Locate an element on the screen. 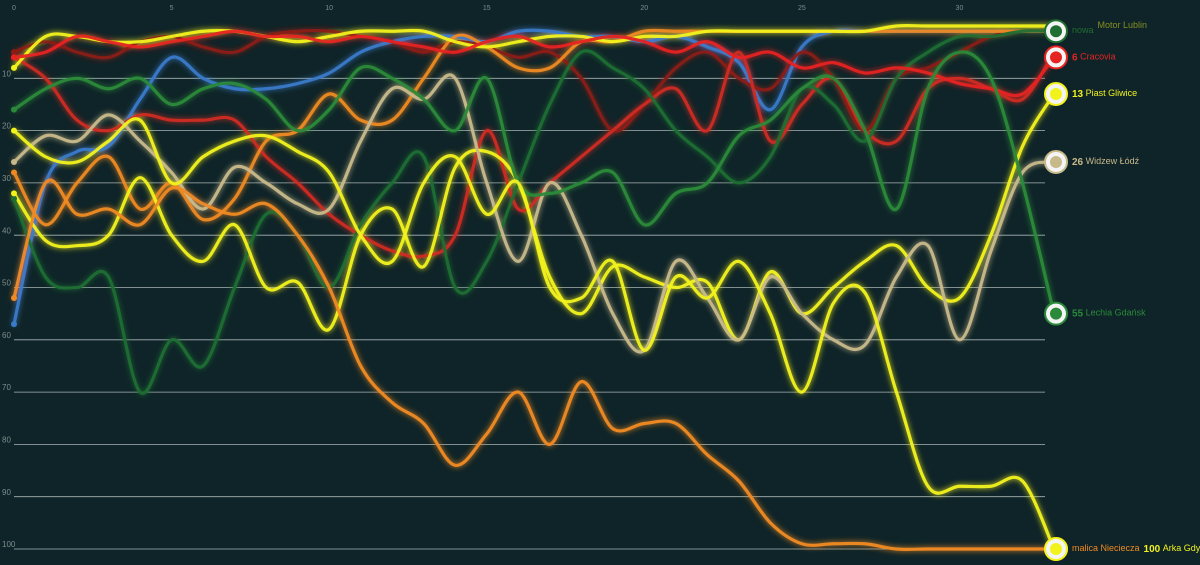 The height and width of the screenshot is (565, 1200). y-tick-label: 100 is located at coordinates (9, 544).